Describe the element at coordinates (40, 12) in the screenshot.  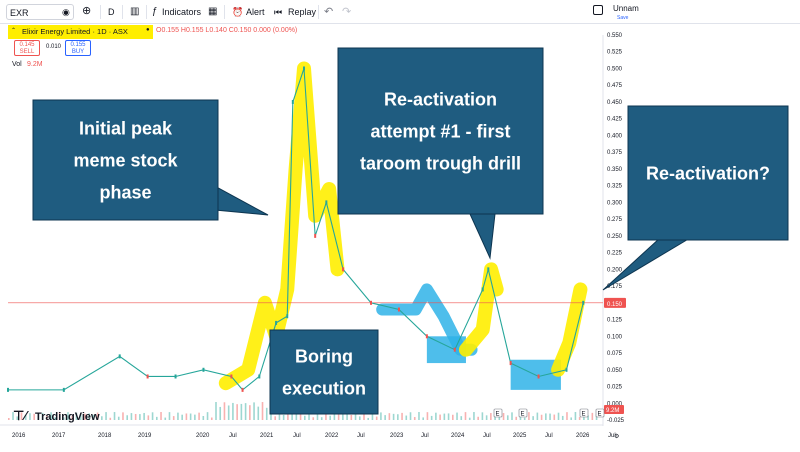
I see `symbol-search-input: EXR` at that location.